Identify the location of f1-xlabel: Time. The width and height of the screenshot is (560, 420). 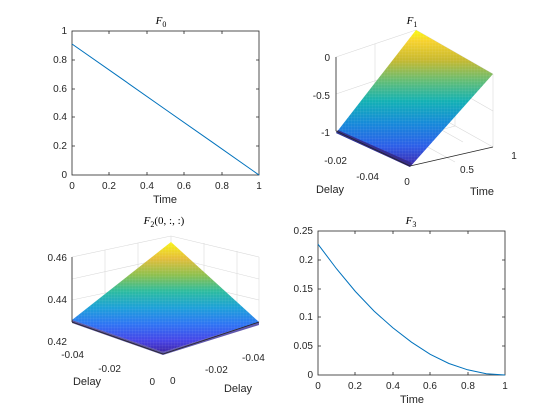
(482, 192).